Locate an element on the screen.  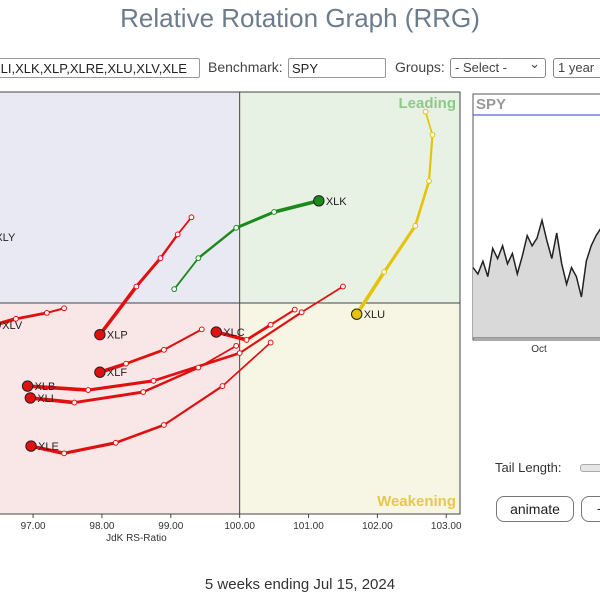
series-label-xlv: XLV is located at coordinates (12, 326).